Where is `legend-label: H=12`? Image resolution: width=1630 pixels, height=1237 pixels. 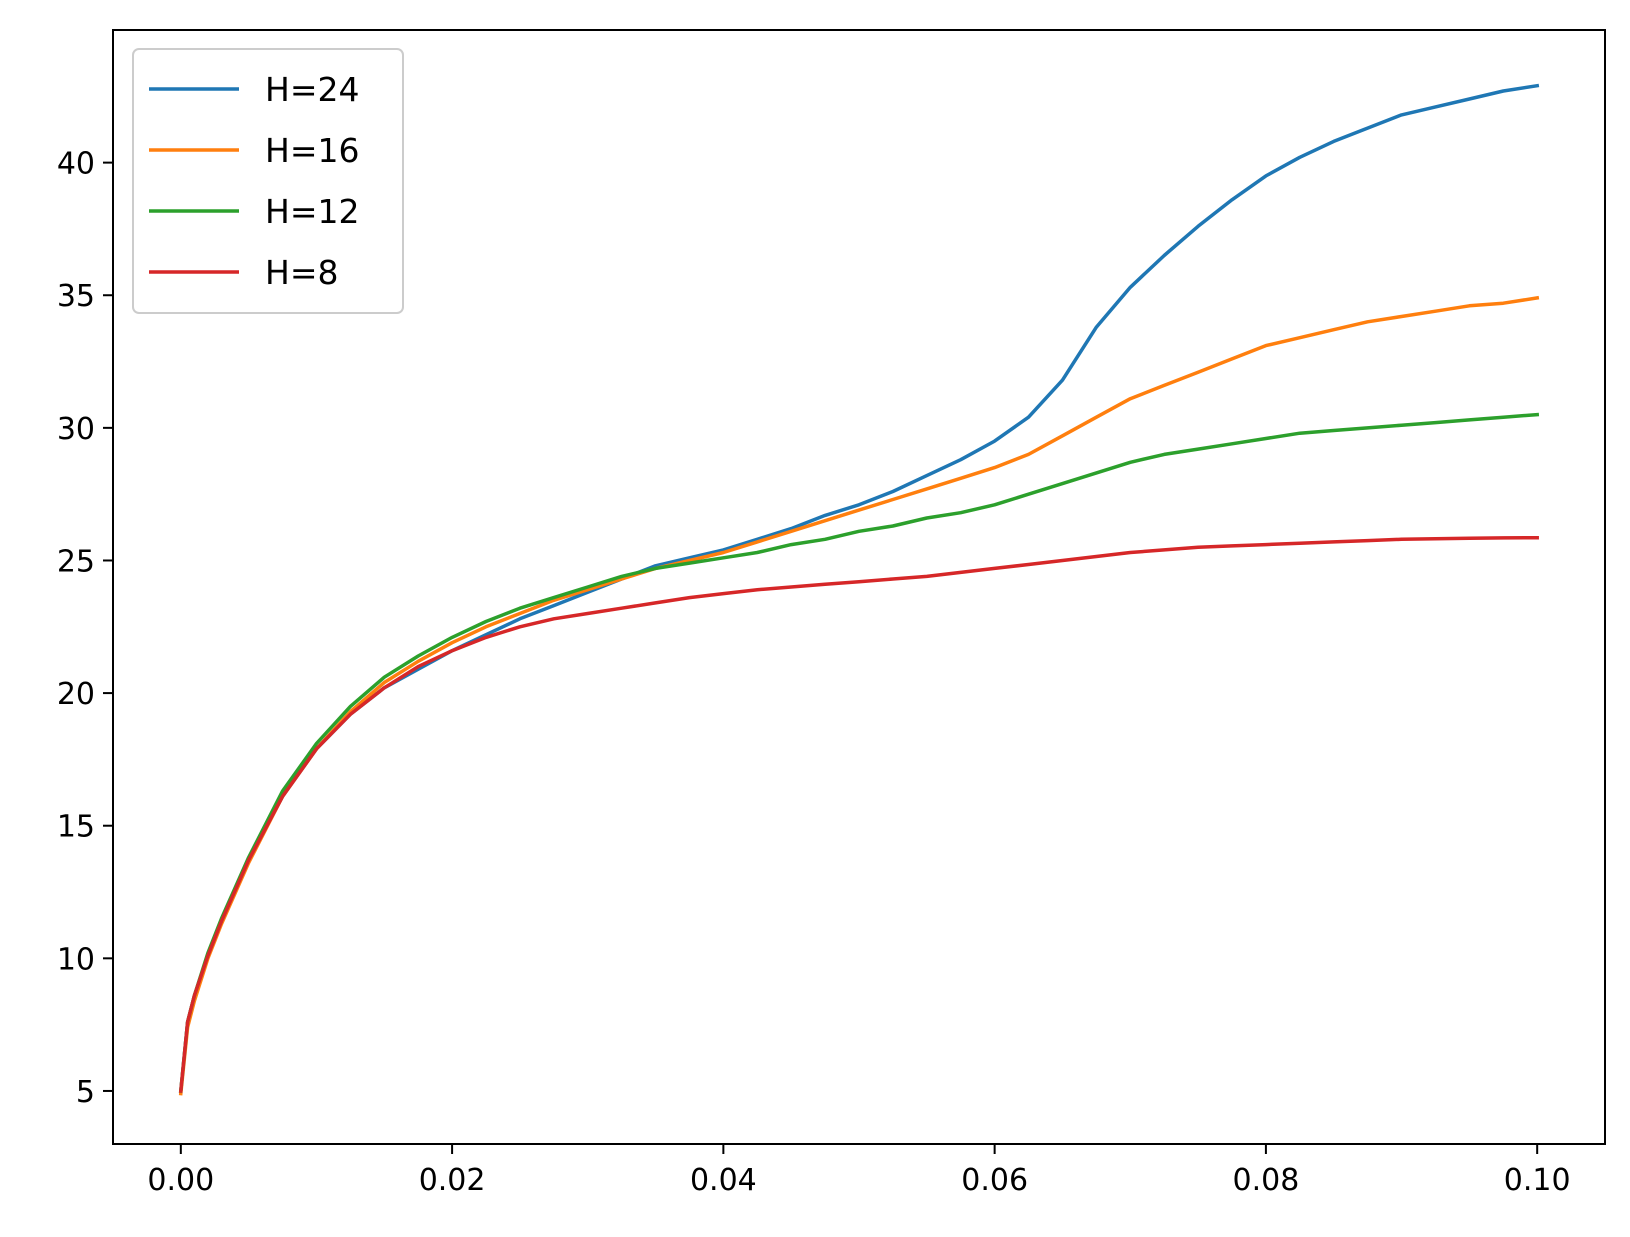 legend-label: H=12 is located at coordinates (312, 211).